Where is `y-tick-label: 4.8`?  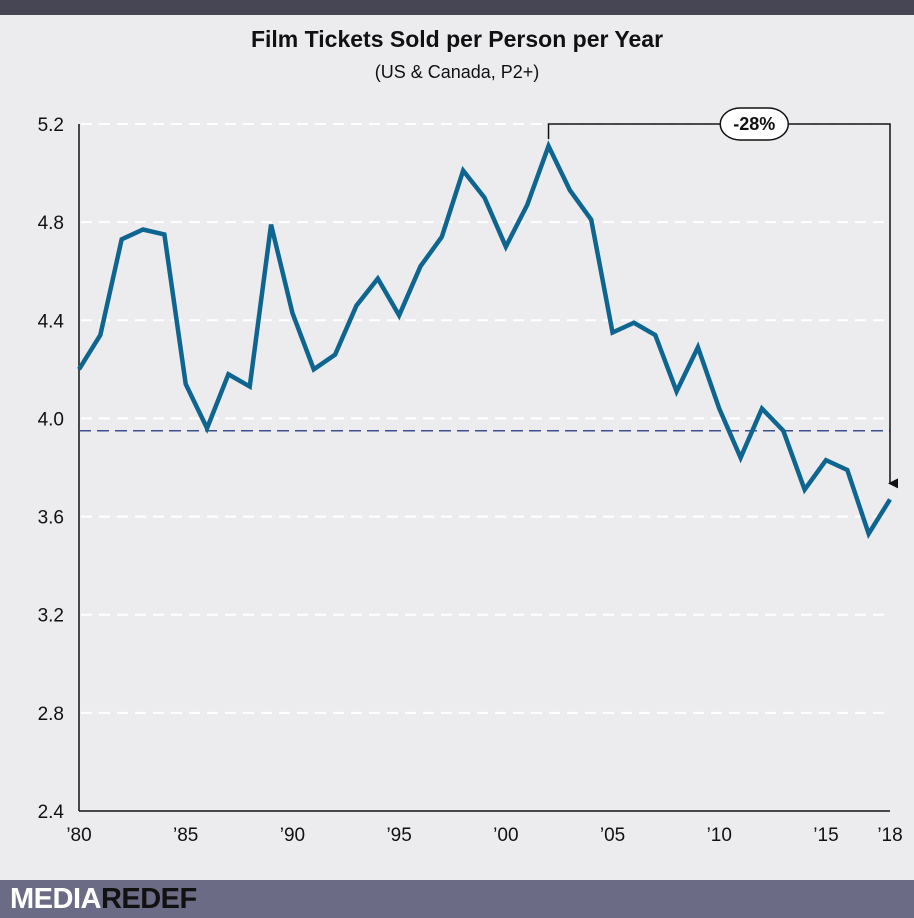
y-tick-label: 4.8 is located at coordinates (51, 223).